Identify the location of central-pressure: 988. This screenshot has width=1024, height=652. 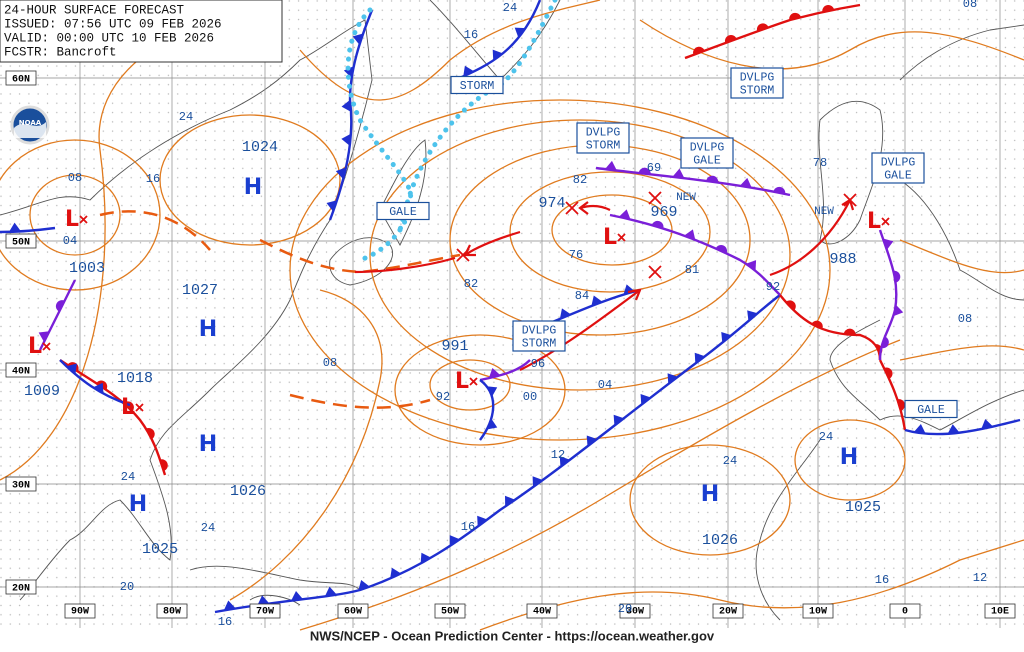
(842, 259).